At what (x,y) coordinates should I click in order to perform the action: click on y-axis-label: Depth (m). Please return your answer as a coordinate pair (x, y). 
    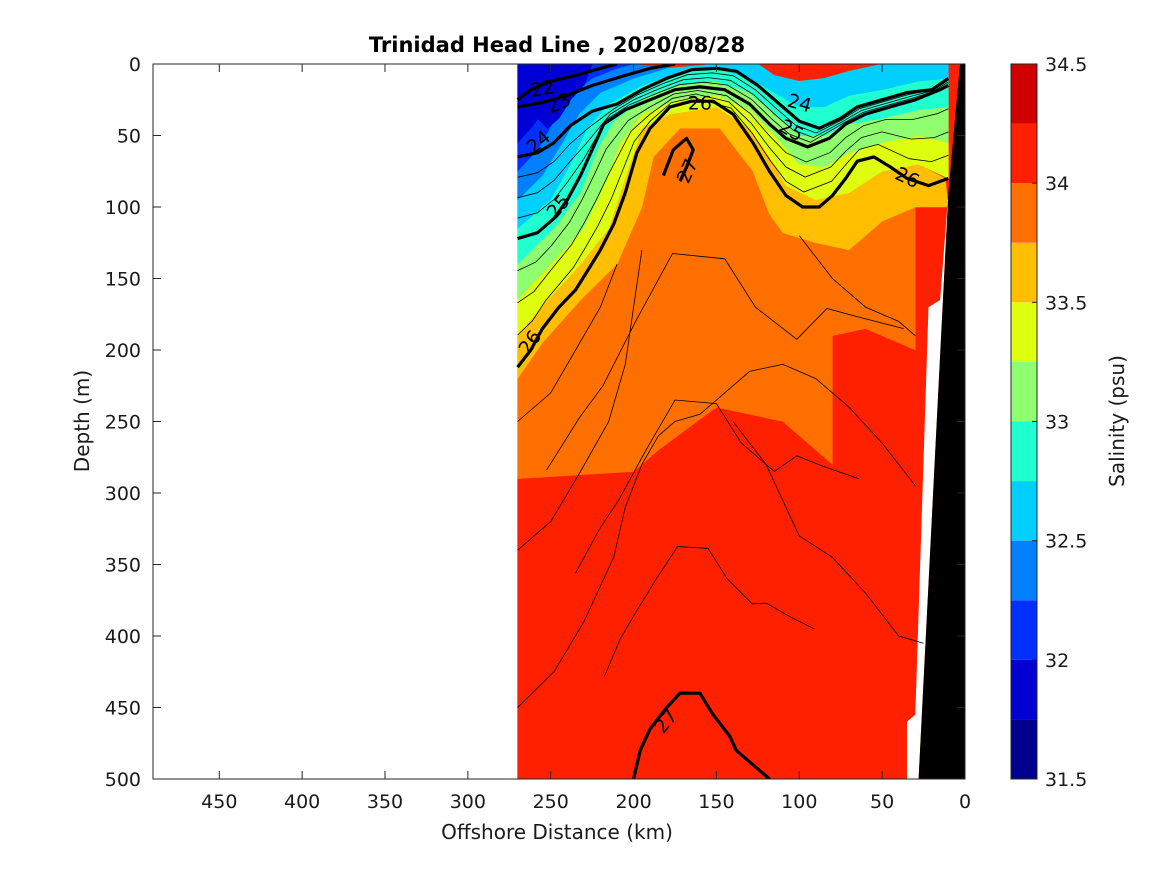
    Looking at the image, I should click on (82, 421).